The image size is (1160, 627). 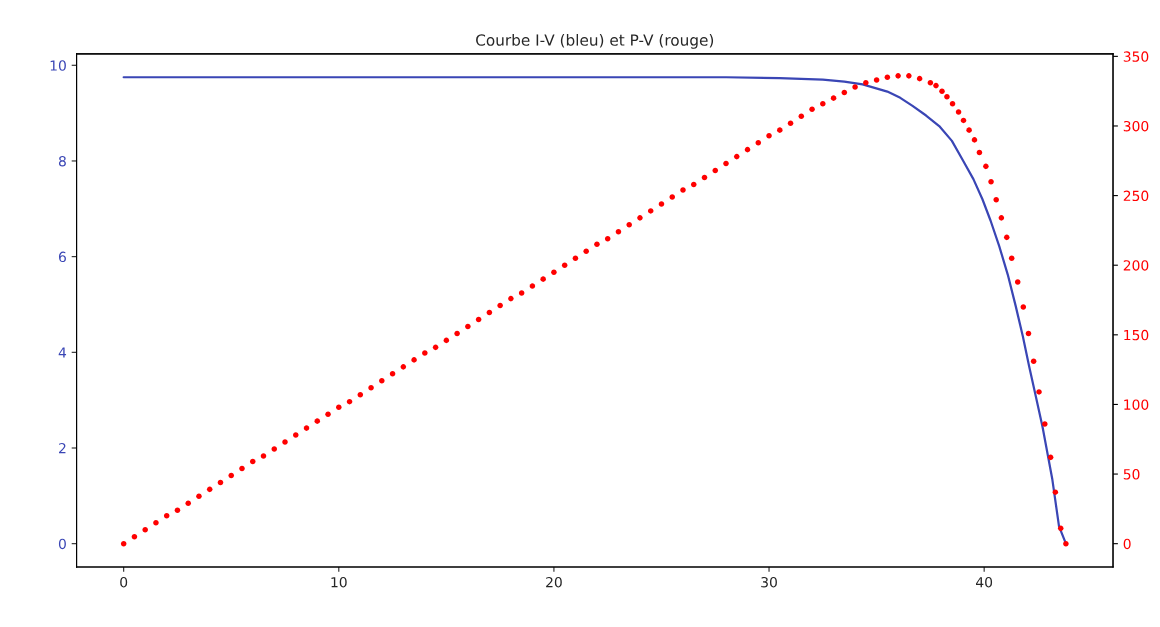 What do you see at coordinates (769, 582) in the screenshot?
I see `x-tick-label: 30` at bounding box center [769, 582].